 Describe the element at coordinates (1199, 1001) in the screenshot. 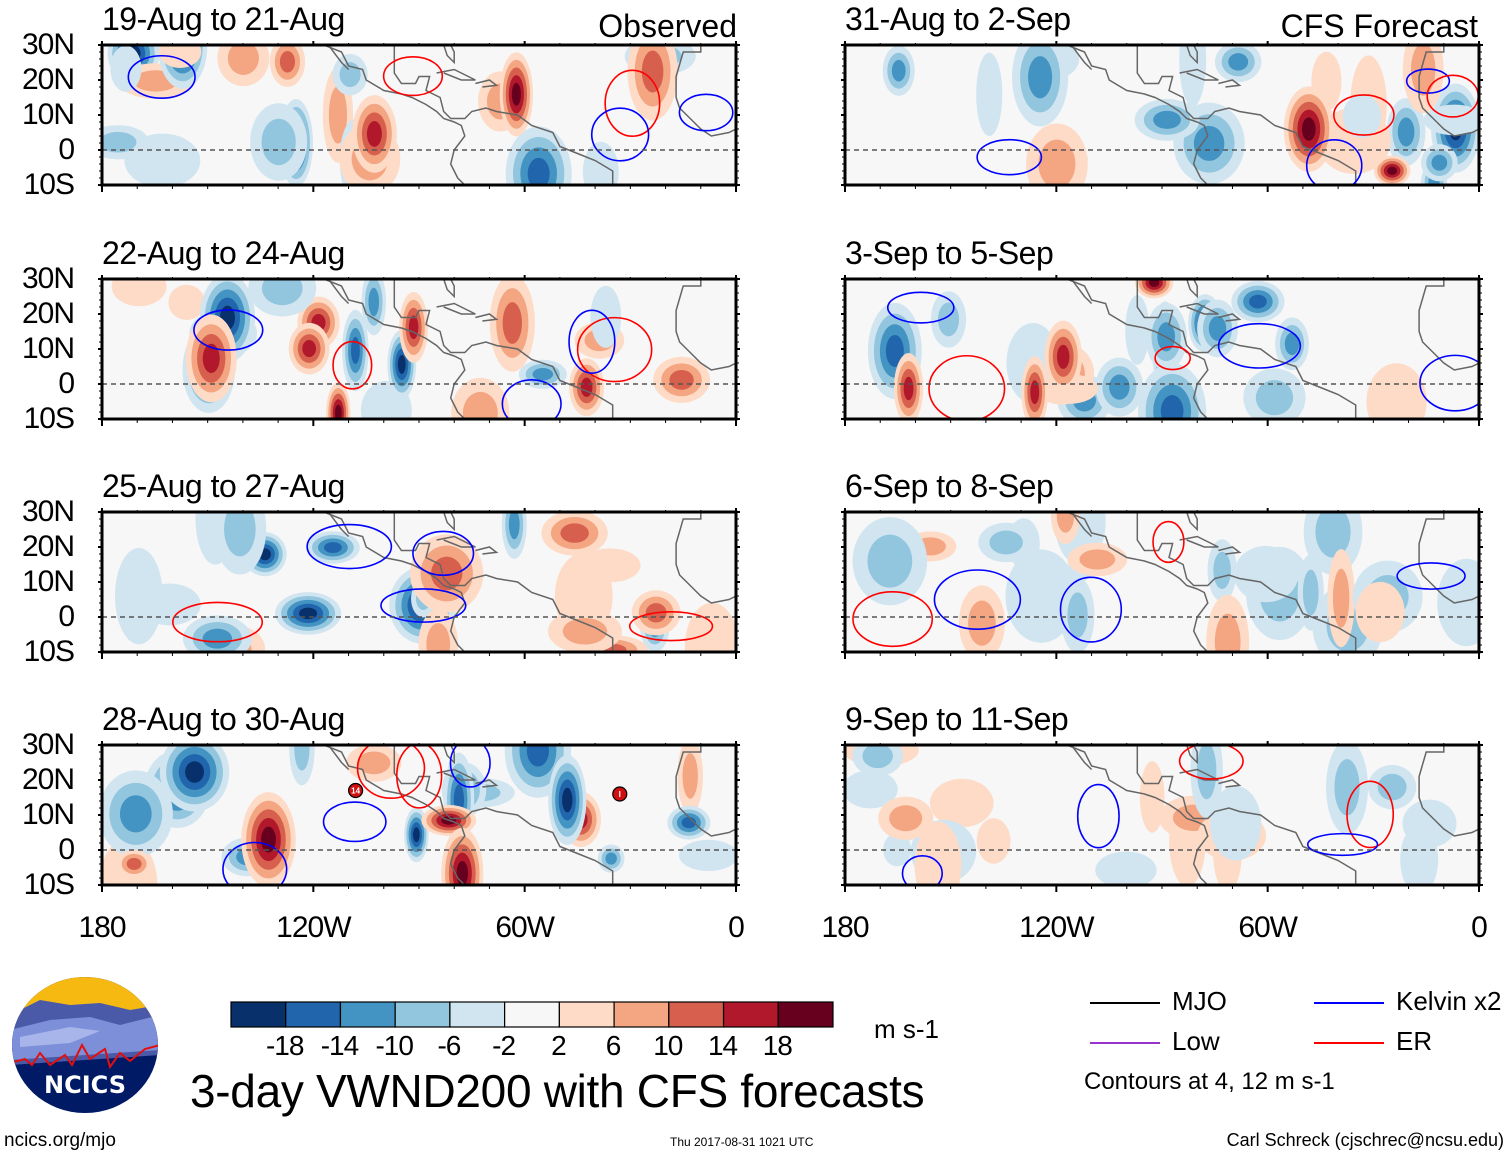

I see `legend-label: MJO` at that location.